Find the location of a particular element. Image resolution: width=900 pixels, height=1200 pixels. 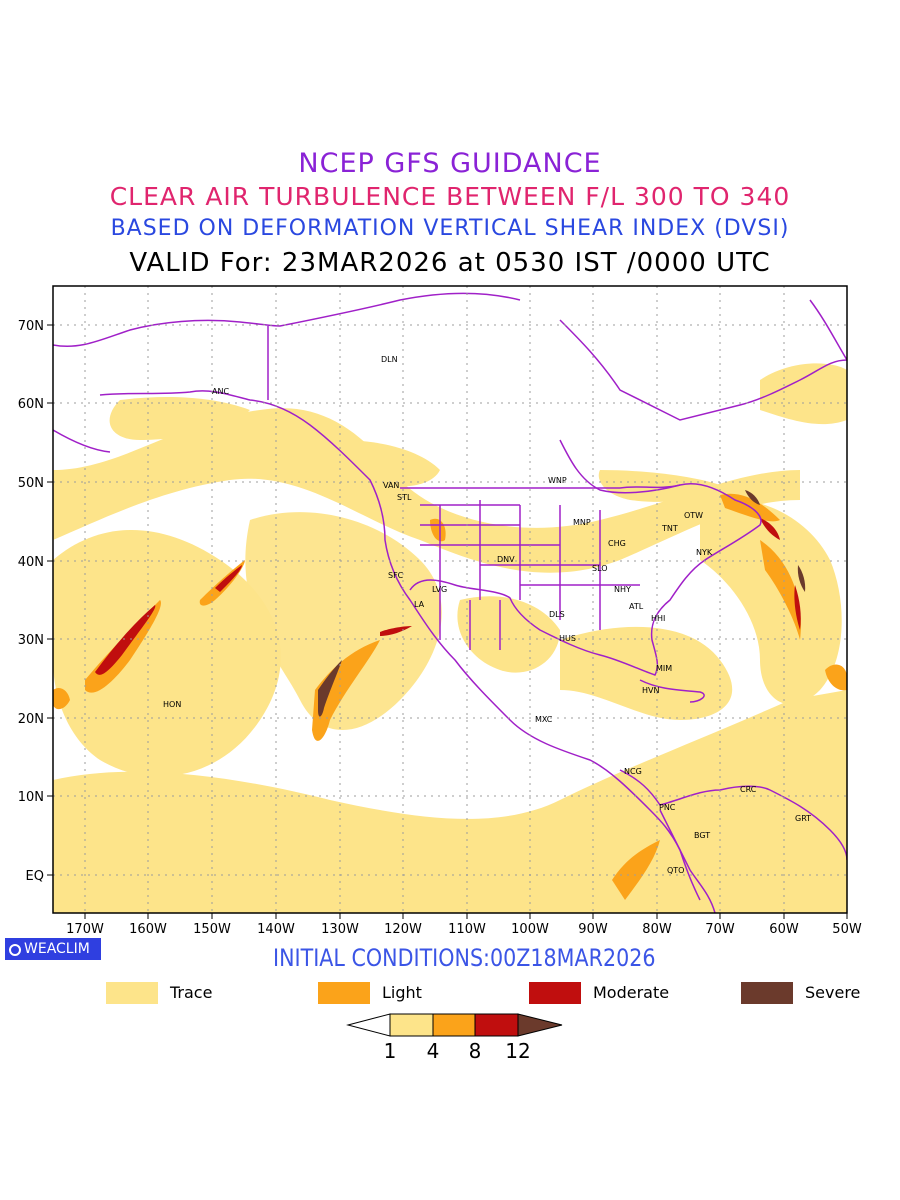

initial-conditions: INITIAL CONDITIONS:00Z18MAR2026 is located at coordinates (464, 958).